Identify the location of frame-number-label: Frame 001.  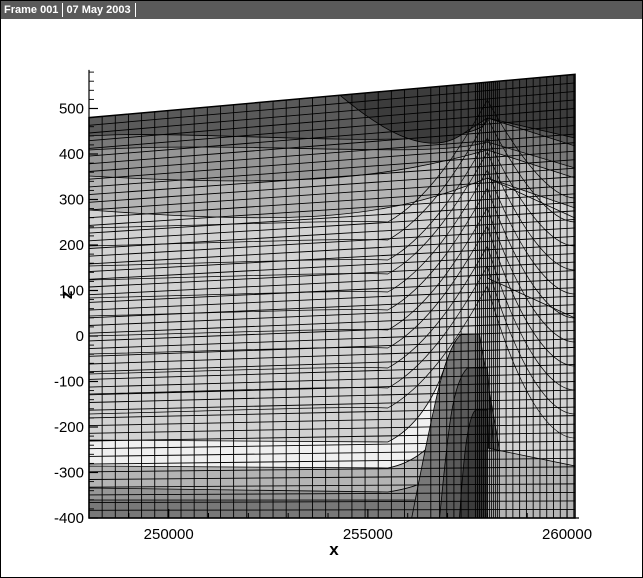
(32, 10).